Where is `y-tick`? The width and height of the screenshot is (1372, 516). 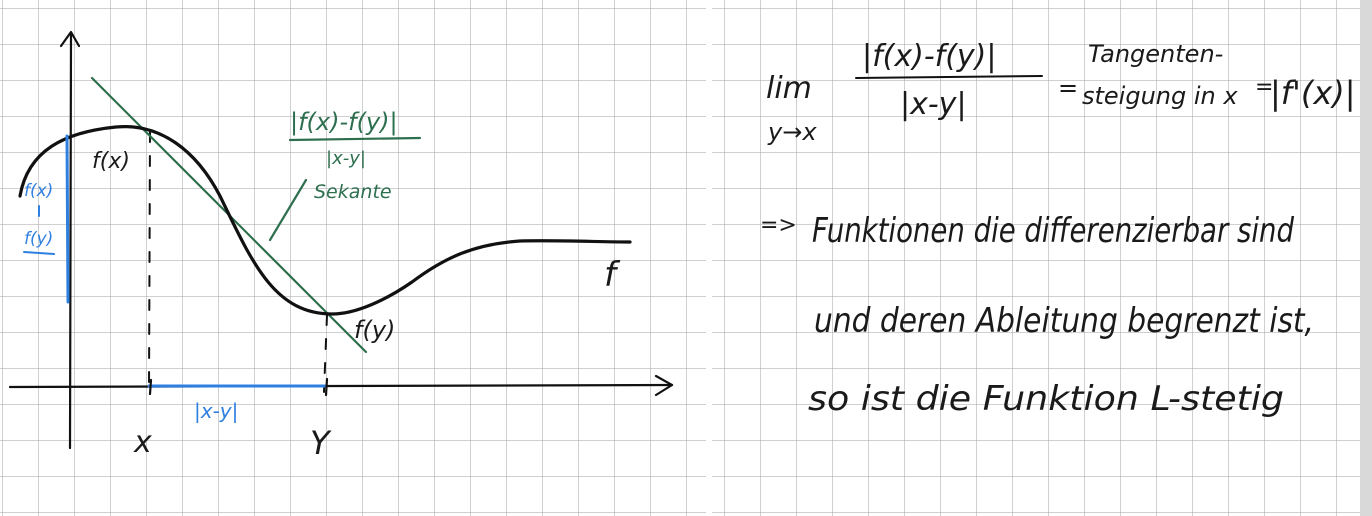 y-tick is located at coordinates (326, 387).